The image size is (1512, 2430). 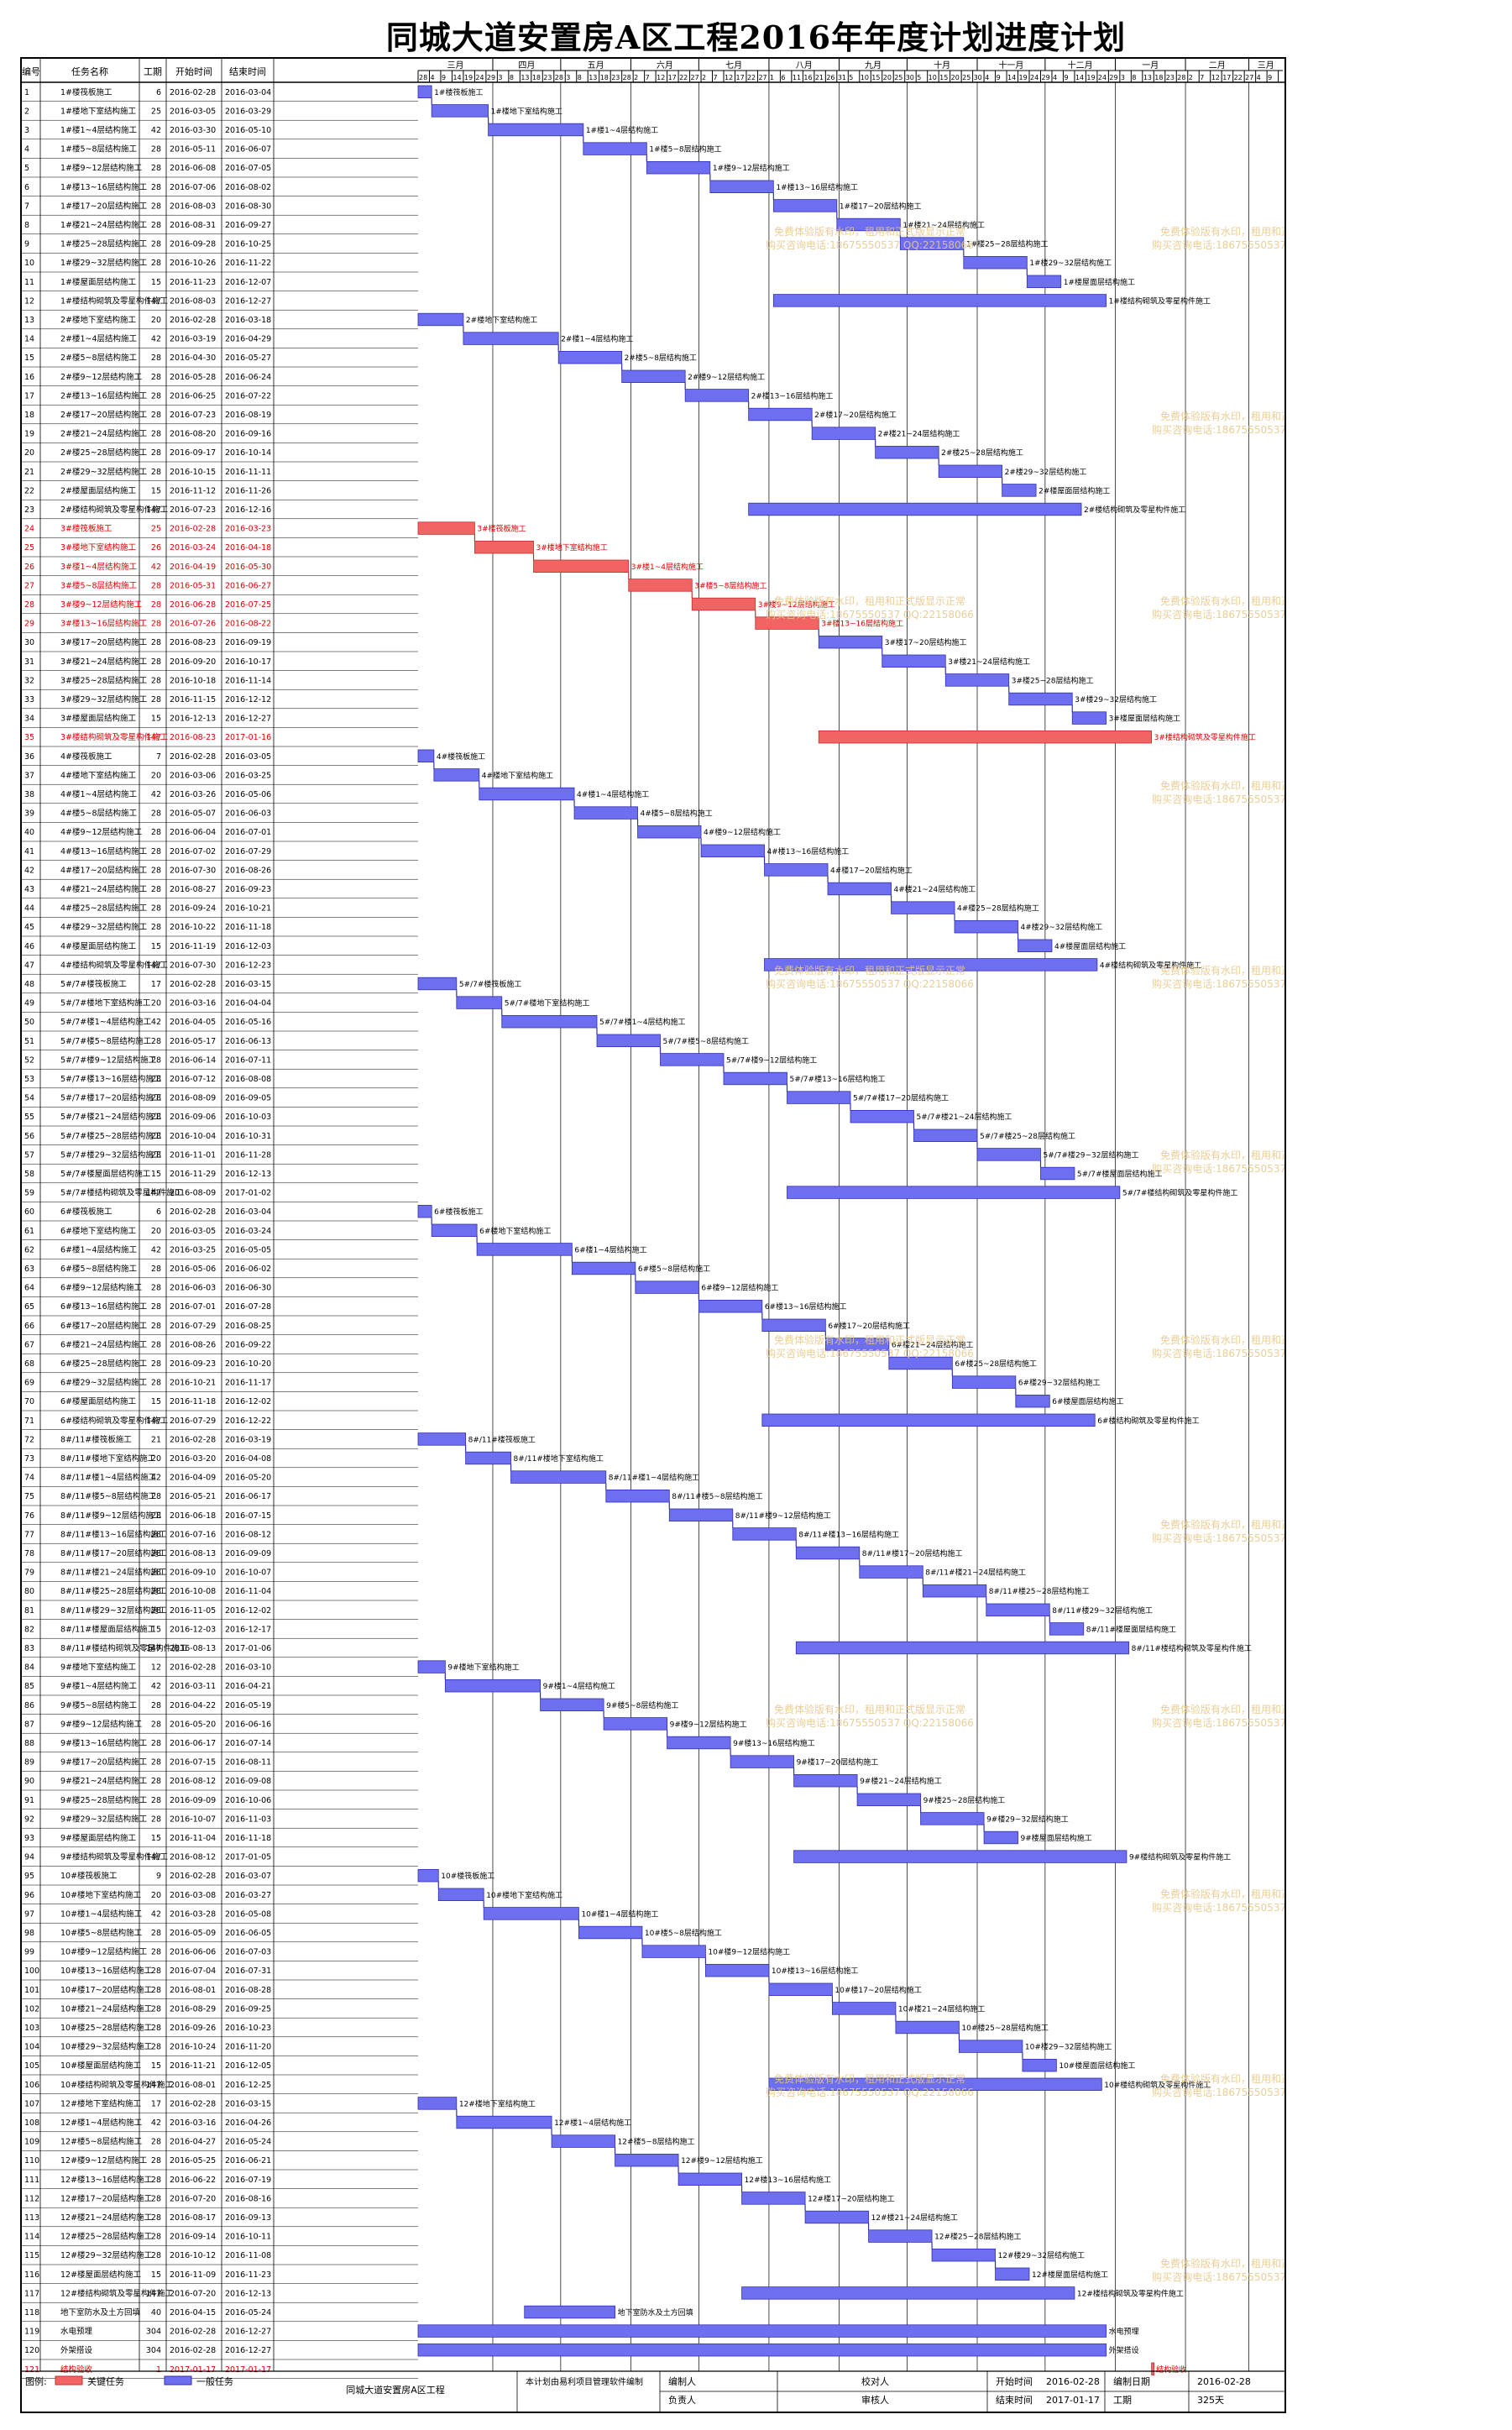 I want to click on task-start: 2016-06-17, so click(x=193, y=1743).